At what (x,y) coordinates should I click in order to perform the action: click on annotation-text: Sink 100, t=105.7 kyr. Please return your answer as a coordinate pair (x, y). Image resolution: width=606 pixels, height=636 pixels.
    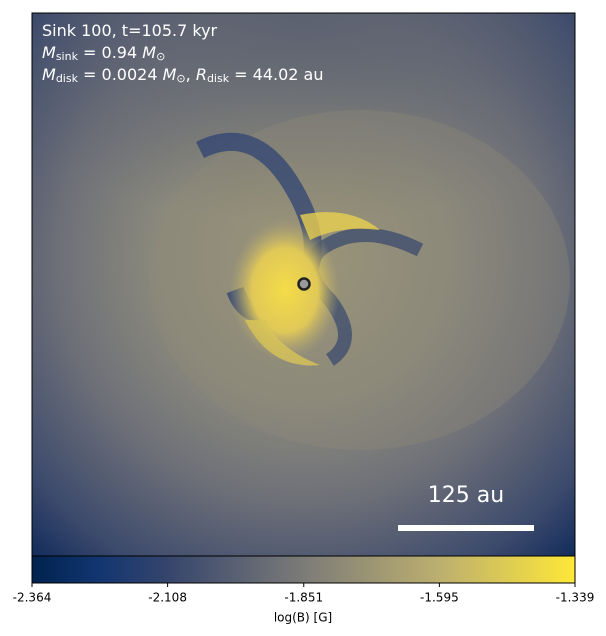
    Looking at the image, I should click on (130, 30).